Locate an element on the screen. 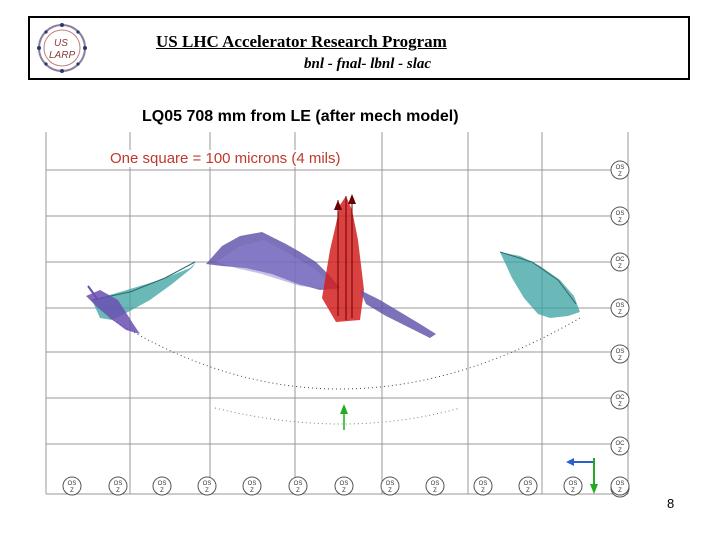 The image size is (720, 540). center-red-peak is located at coordinates (343, 258).